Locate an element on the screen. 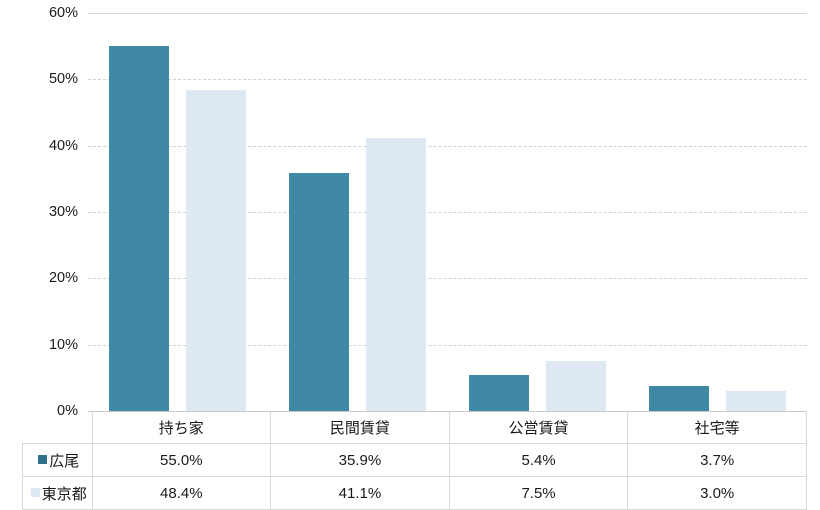 This screenshot has height=510, width=820. table-cell-東京都-公営賃貸: 7.5% is located at coordinates (538, 493).